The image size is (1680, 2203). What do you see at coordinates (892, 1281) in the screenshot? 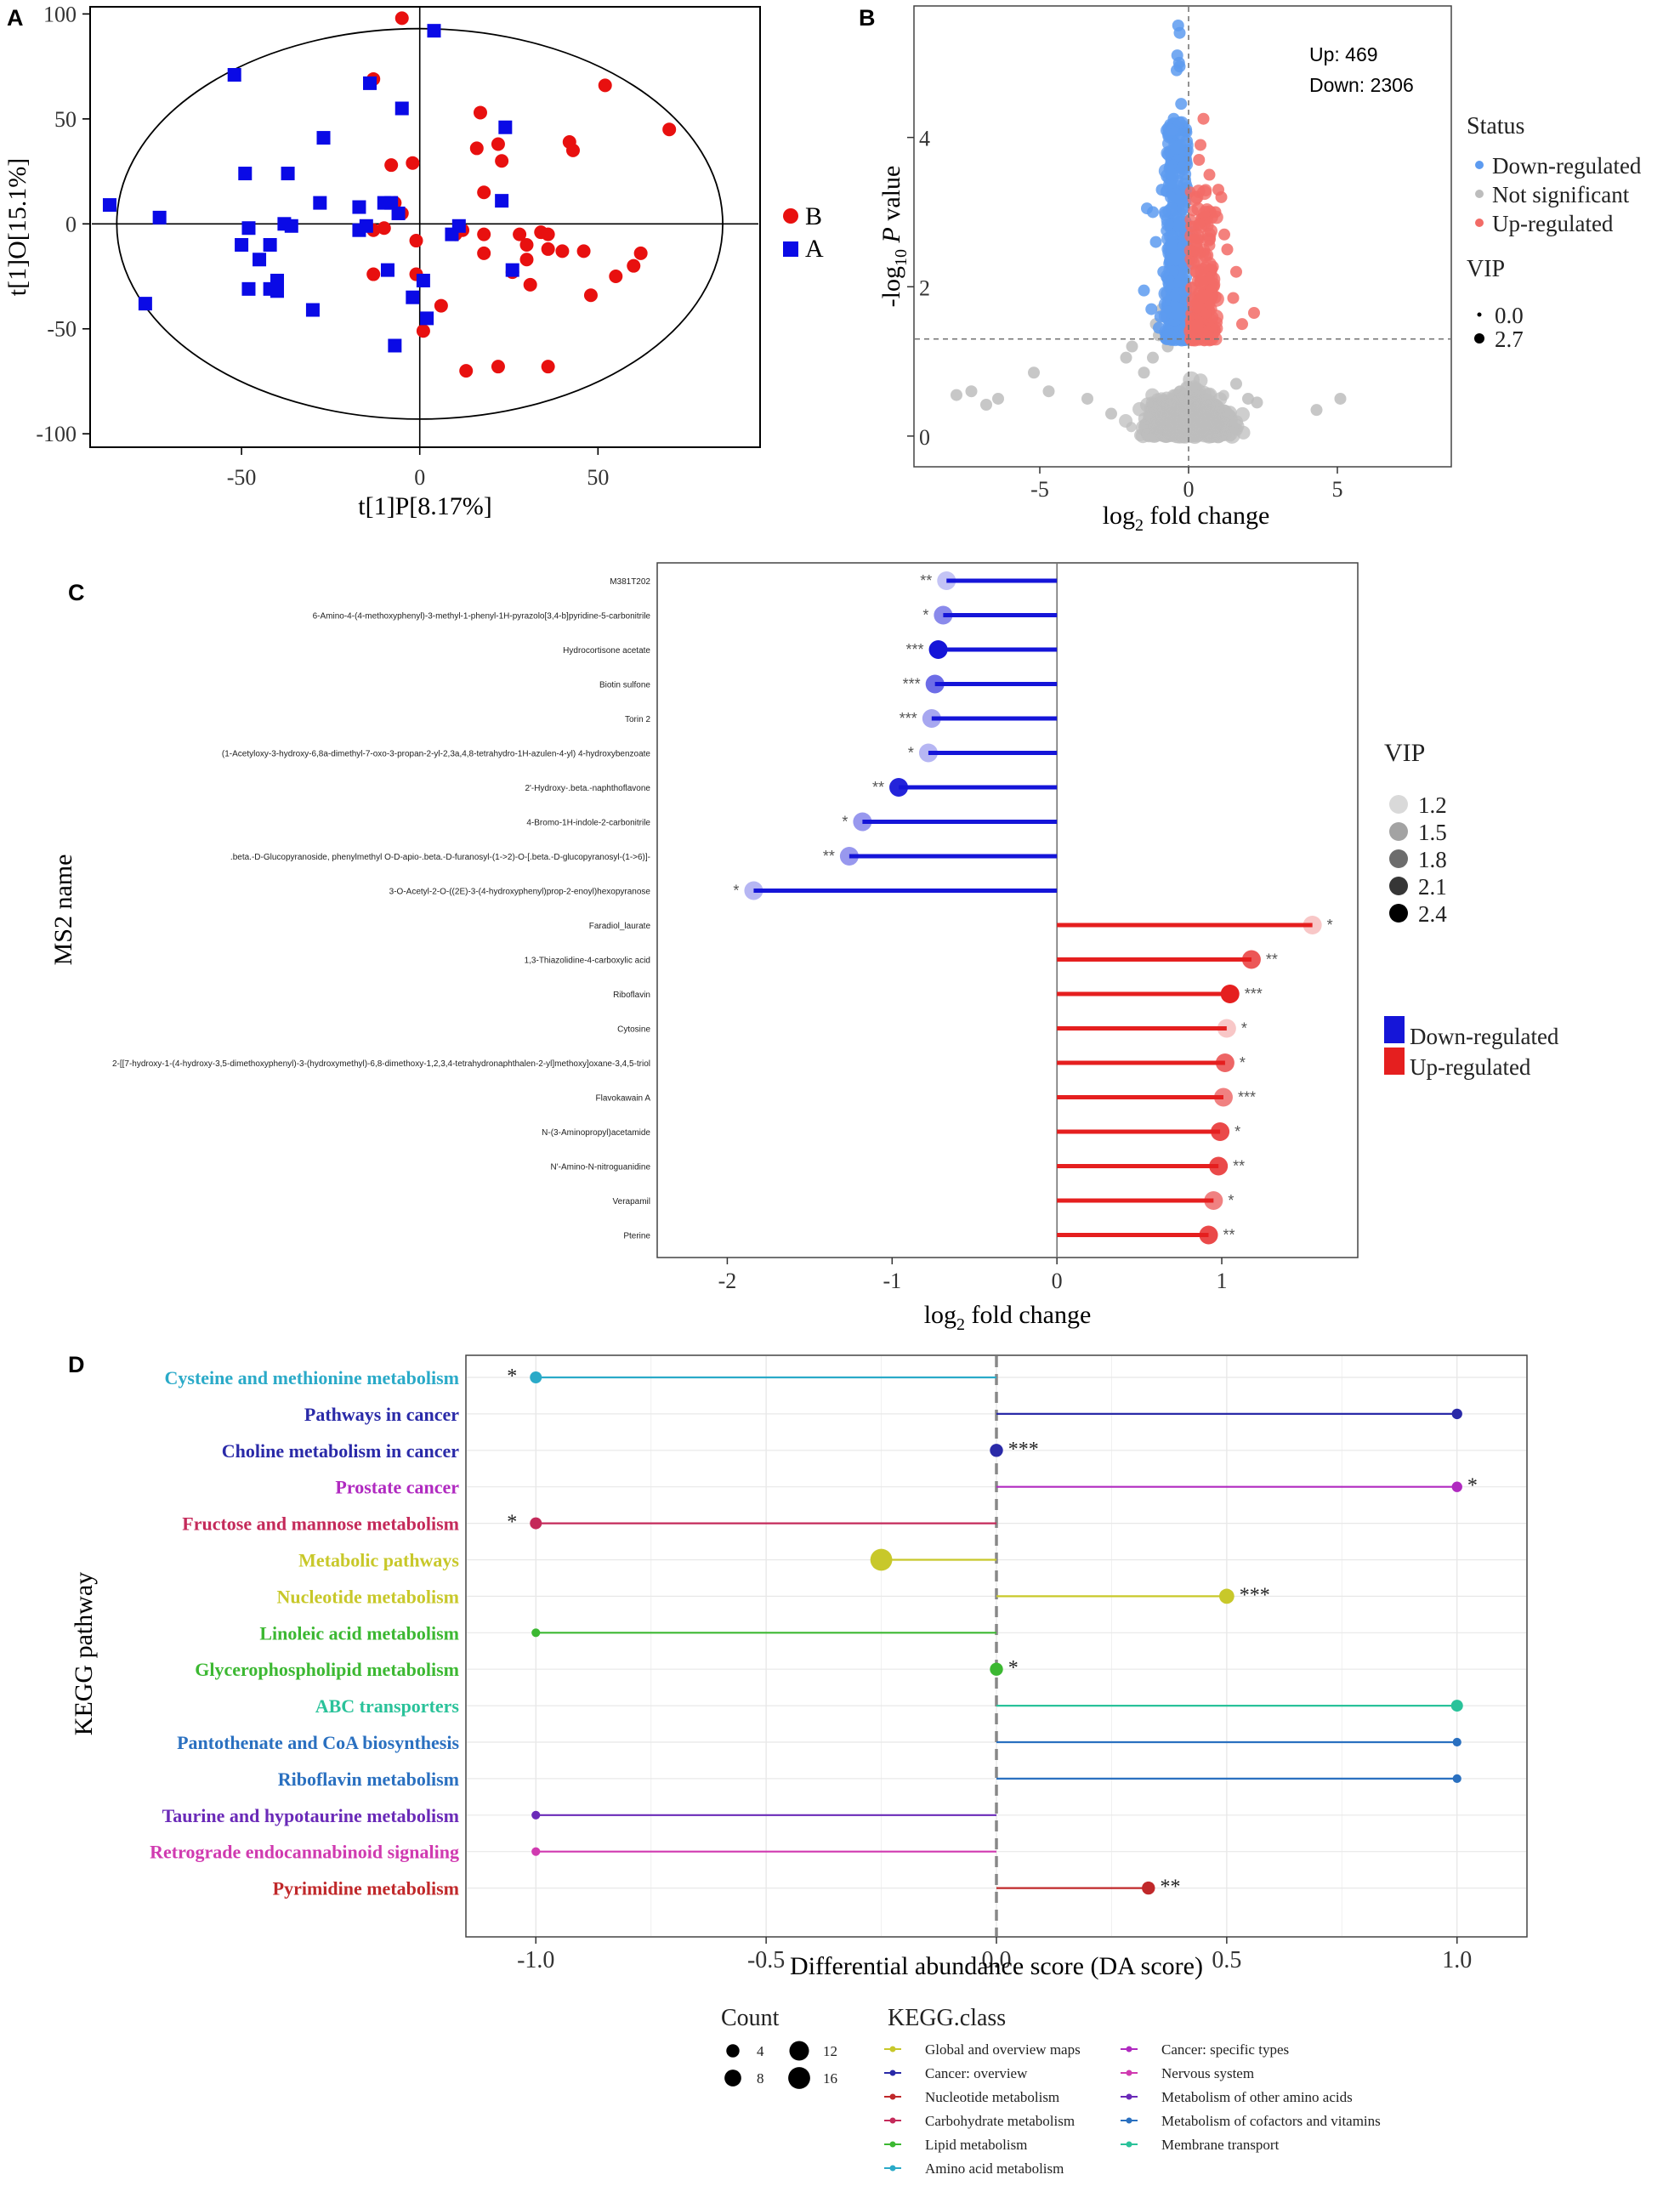
I see `x-tick-label: -1` at bounding box center [892, 1281].